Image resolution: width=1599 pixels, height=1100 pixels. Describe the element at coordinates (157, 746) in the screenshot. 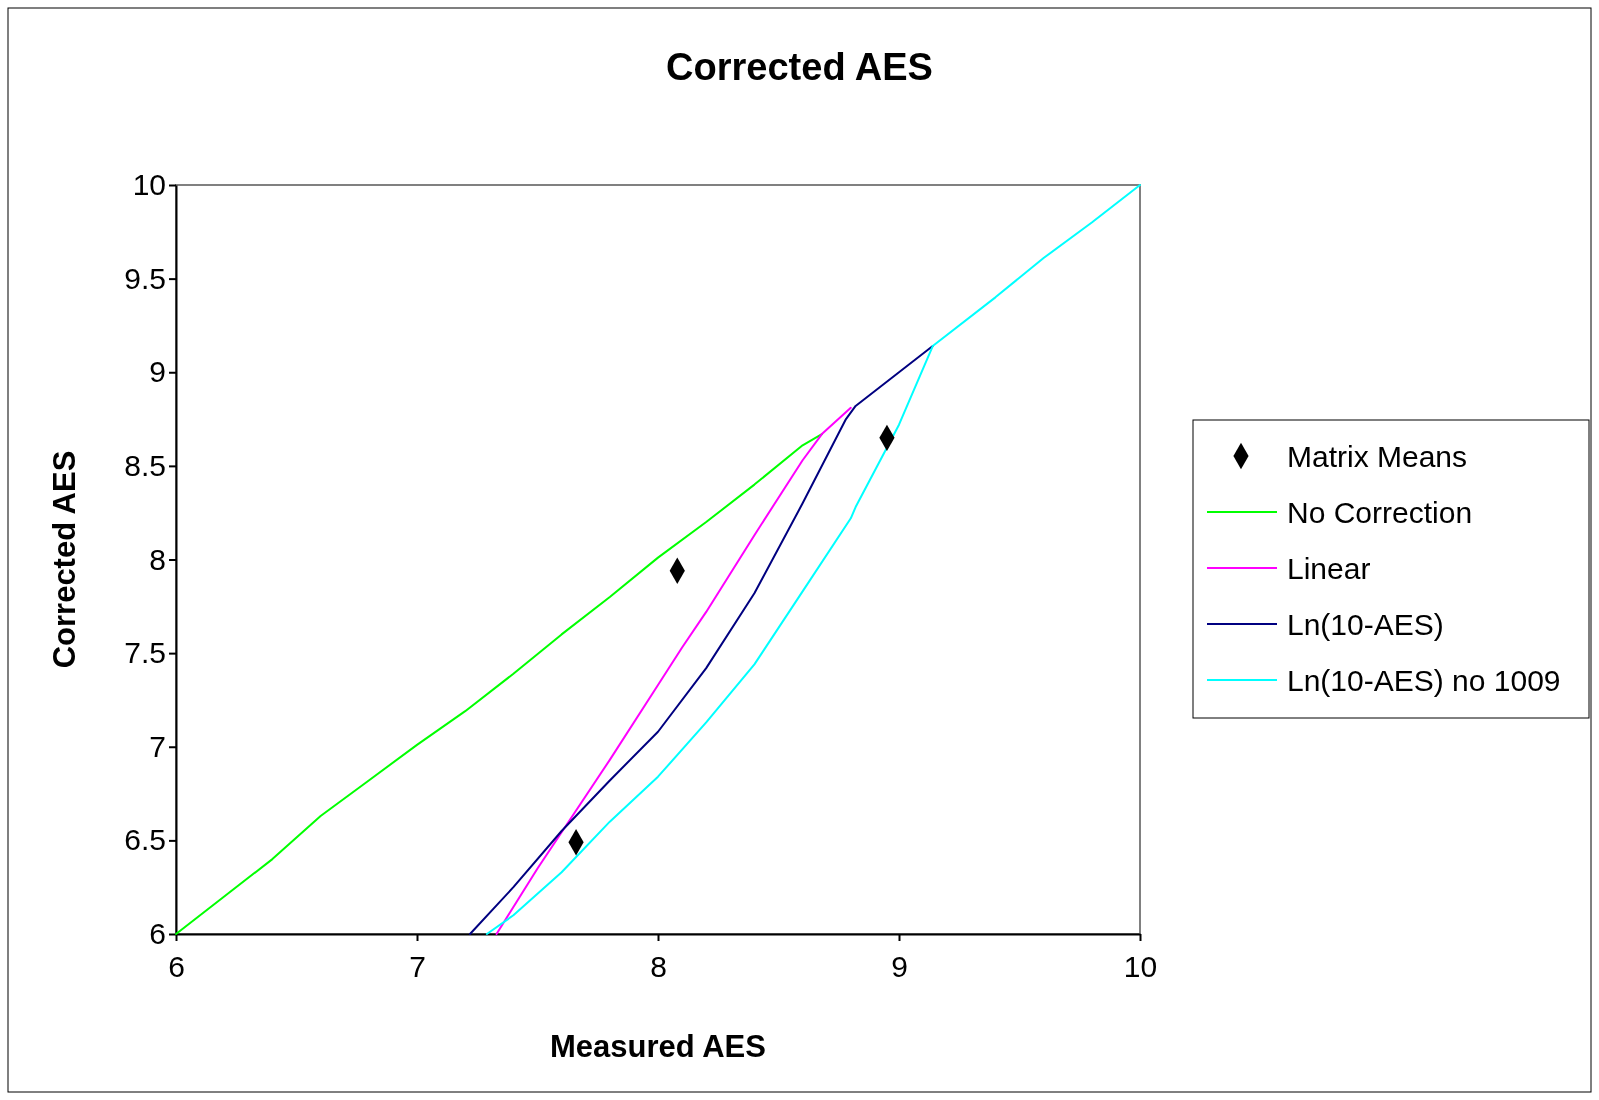

I see `y-tick-label: 7` at that location.